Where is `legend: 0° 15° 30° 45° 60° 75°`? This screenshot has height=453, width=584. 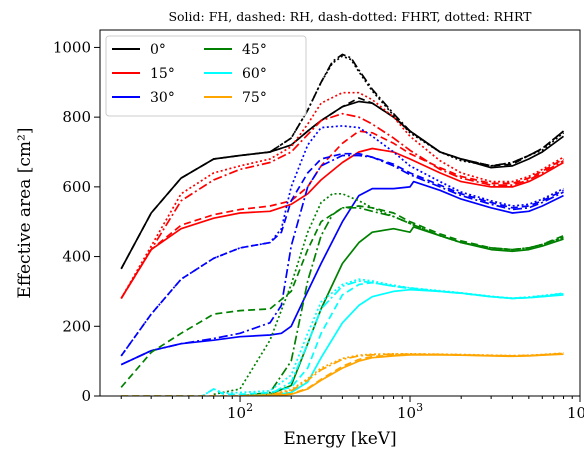
legend: 0° 15° 30° 45° 60° 75° is located at coordinates (206, 76).